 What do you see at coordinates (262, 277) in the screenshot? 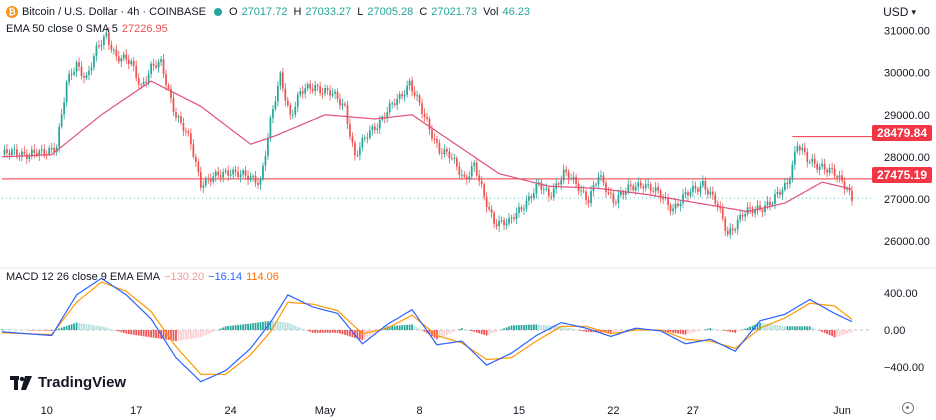
I see `macd-signal-value: 114.06` at bounding box center [262, 277].